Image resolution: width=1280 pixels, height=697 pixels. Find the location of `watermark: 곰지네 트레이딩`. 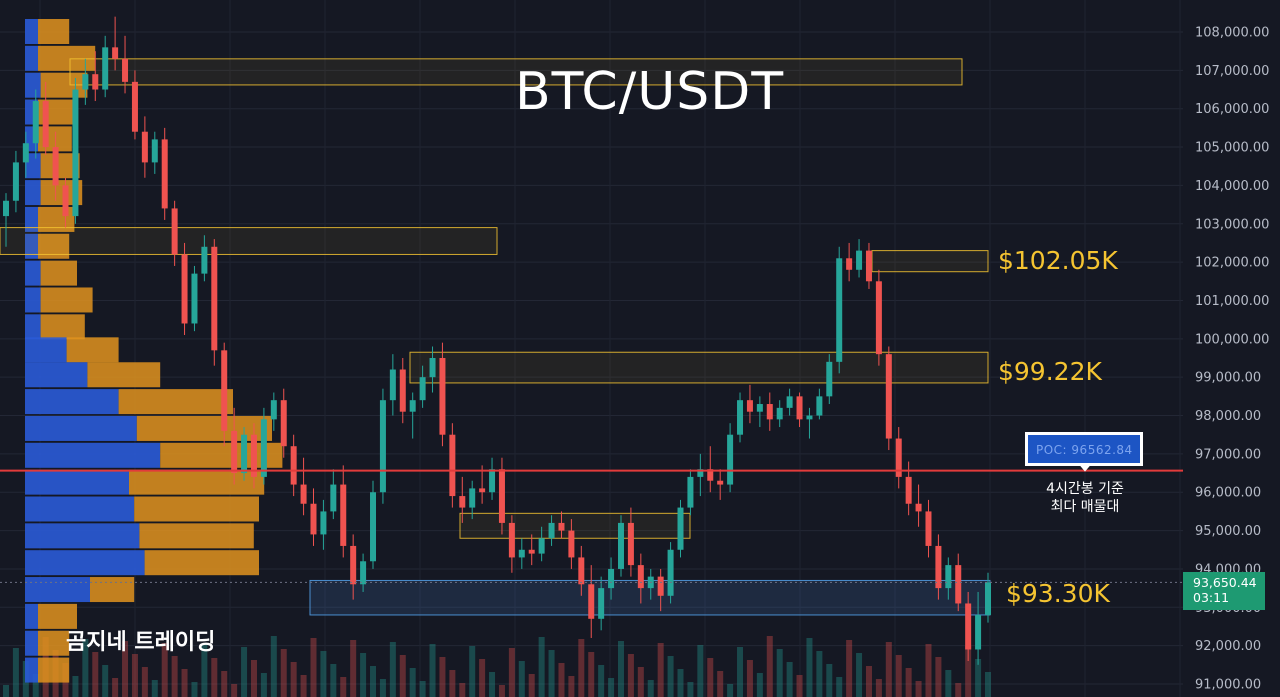

watermark: 곰지네 트레이딩 is located at coordinates (141, 642).